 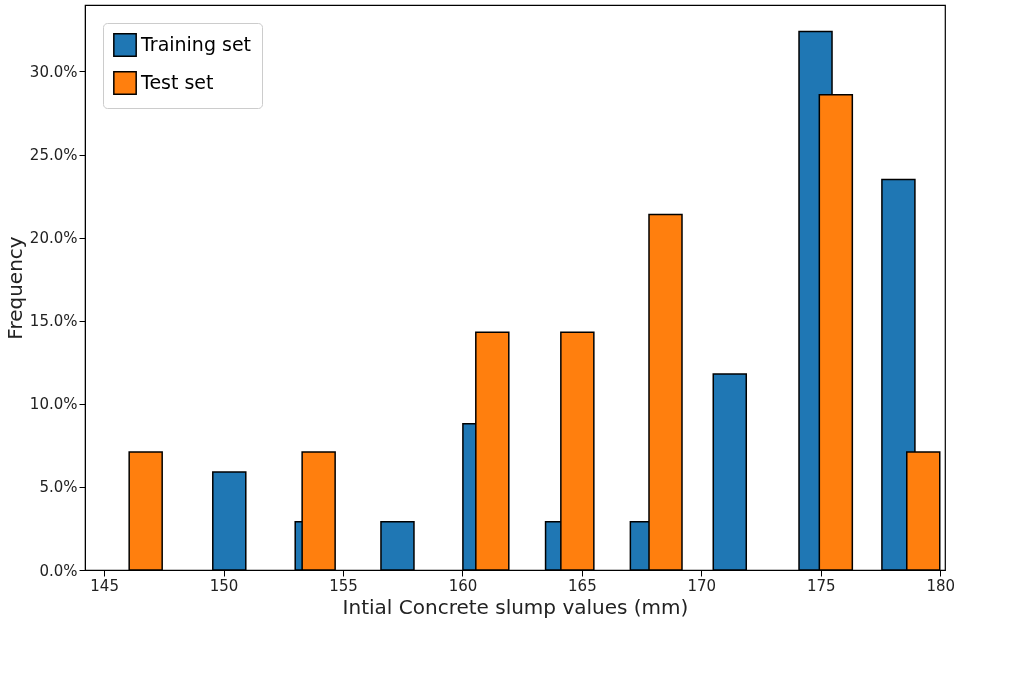 What do you see at coordinates (224, 585) in the screenshot?
I see `x-tick-label: 150` at bounding box center [224, 585].